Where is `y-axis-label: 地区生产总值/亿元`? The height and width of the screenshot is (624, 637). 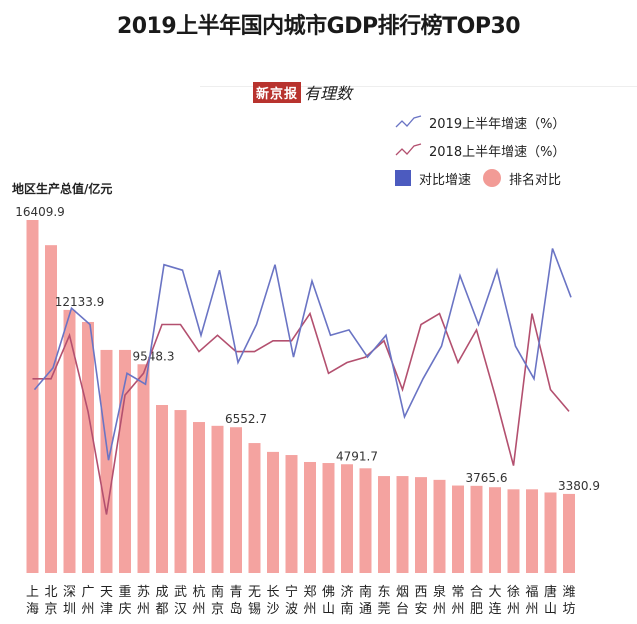
y-axis-label: 地区生产总值/亿元 is located at coordinates (62, 189).